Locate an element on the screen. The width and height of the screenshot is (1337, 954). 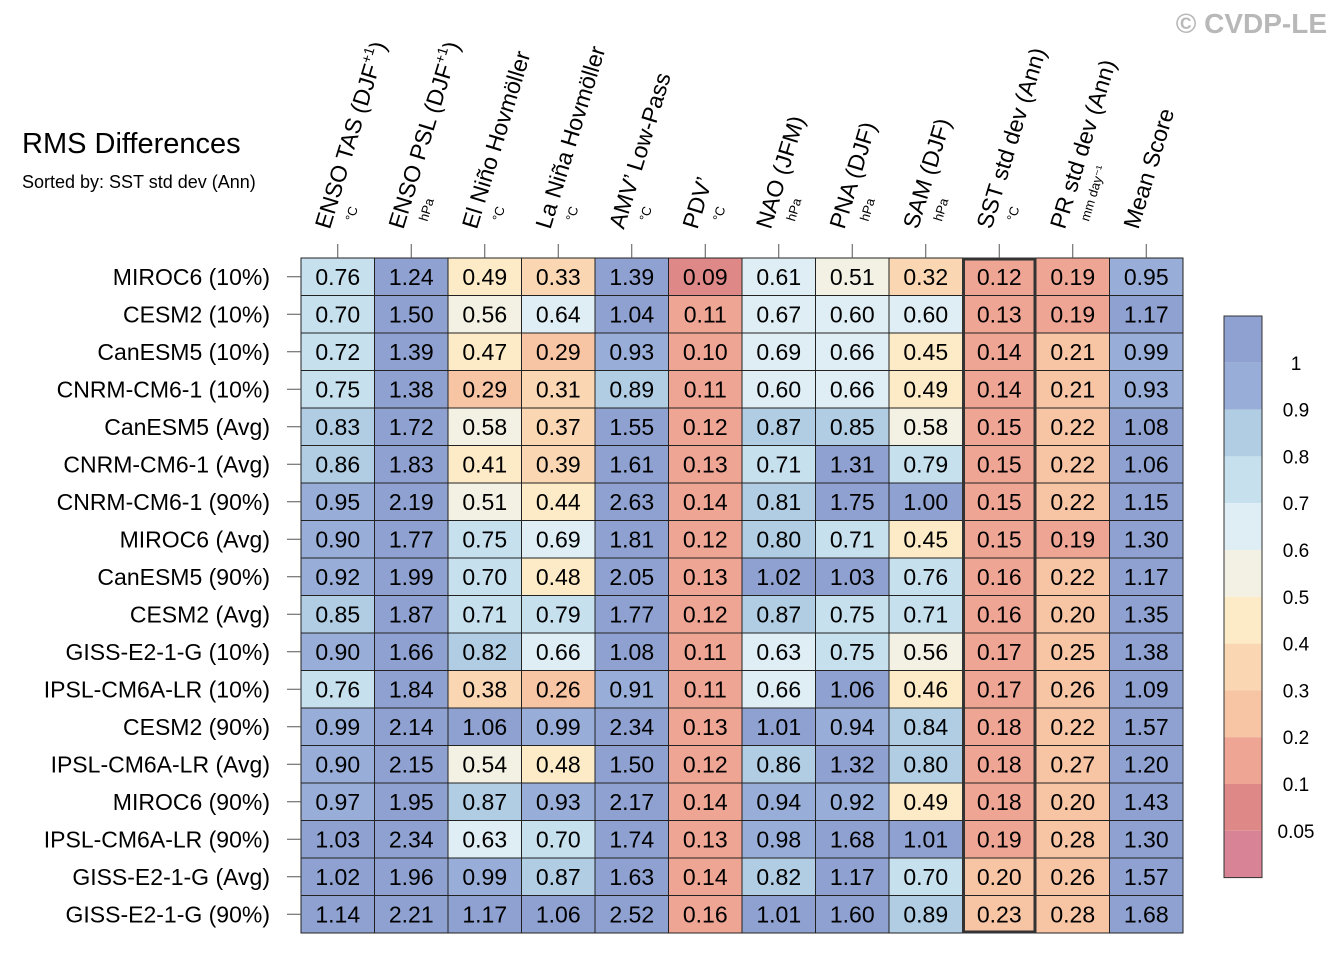
cell-value: 0.85 is located at coordinates (337, 614).